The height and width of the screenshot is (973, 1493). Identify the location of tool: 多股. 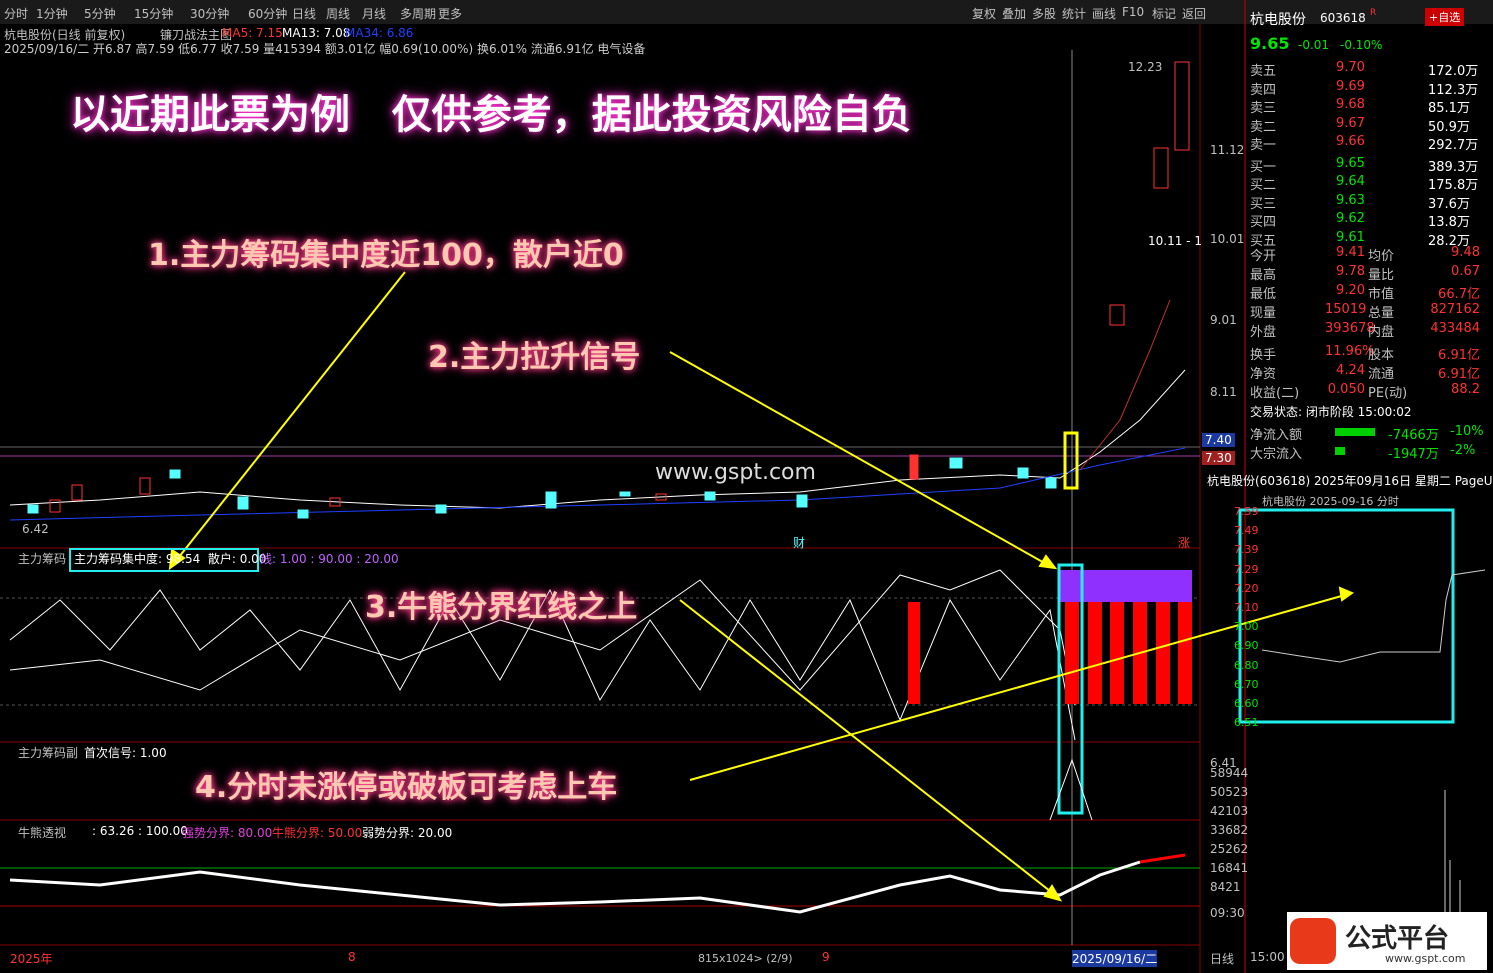
(1044, 14).